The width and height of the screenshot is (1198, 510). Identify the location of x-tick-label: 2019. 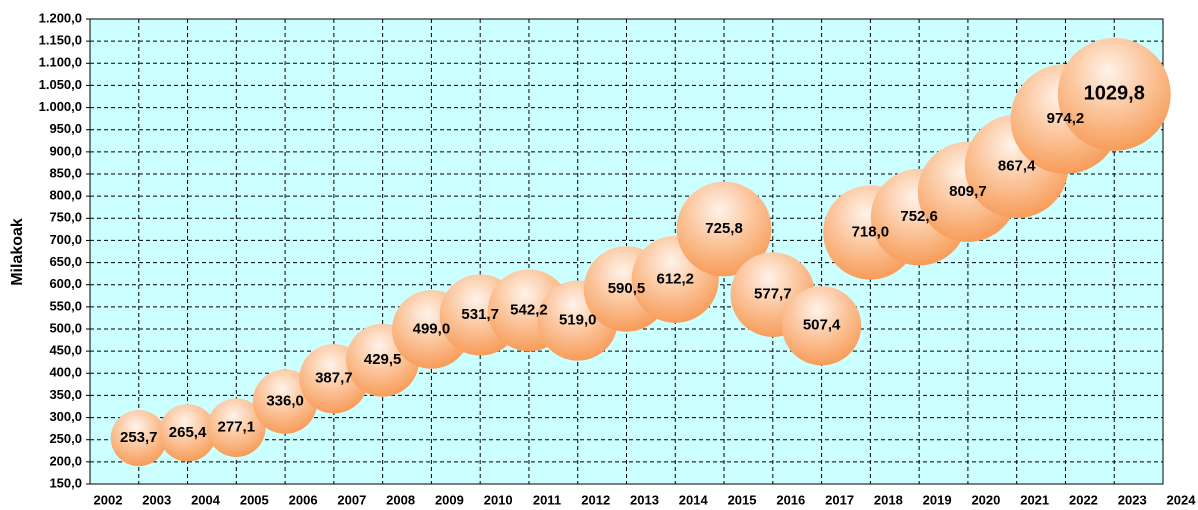
(937, 499).